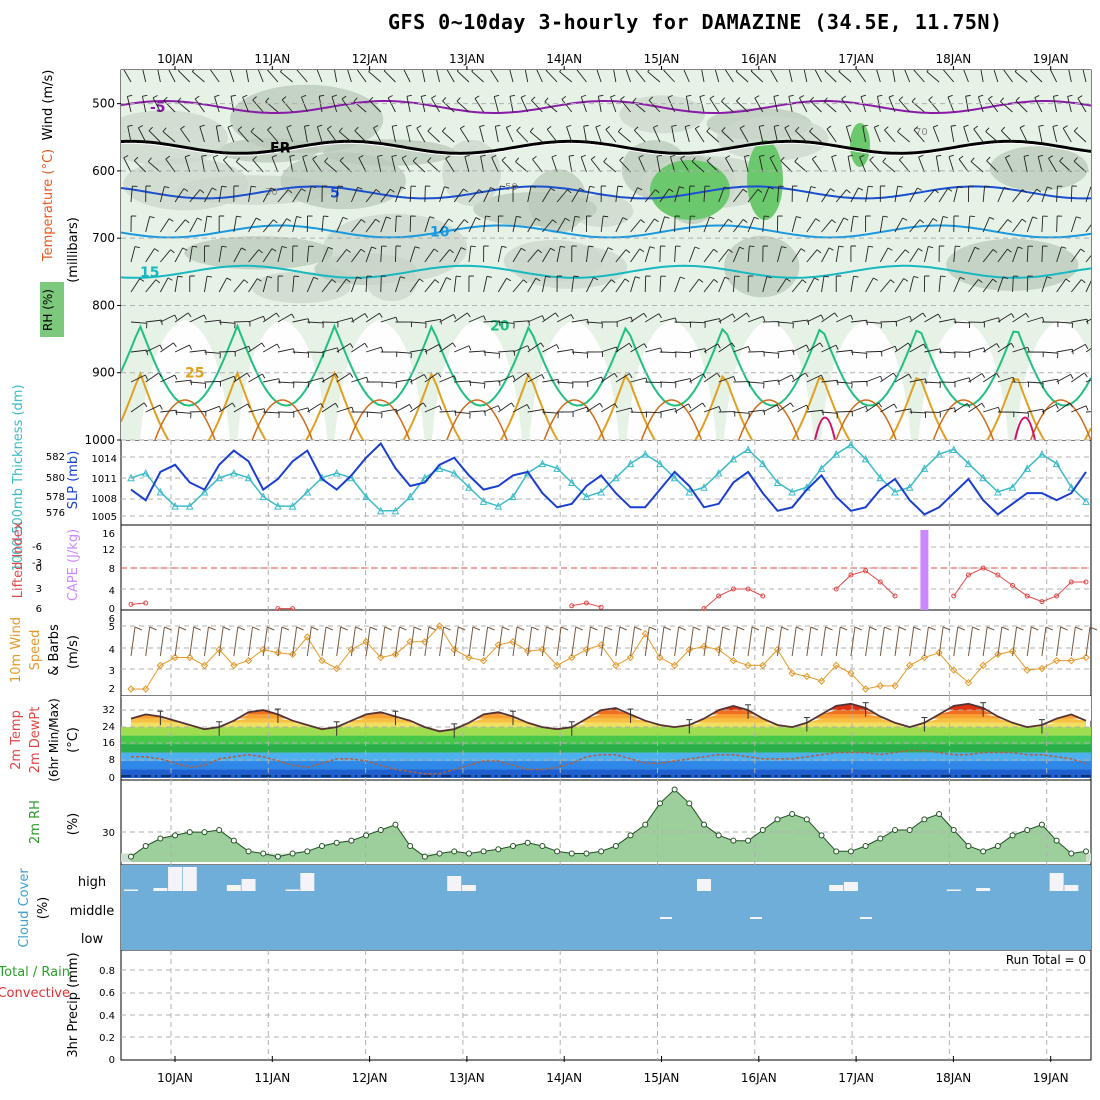 This screenshot has width=1100, height=1100. Describe the element at coordinates (666, 918) in the screenshot. I see `middle-cloud-bar` at that location.